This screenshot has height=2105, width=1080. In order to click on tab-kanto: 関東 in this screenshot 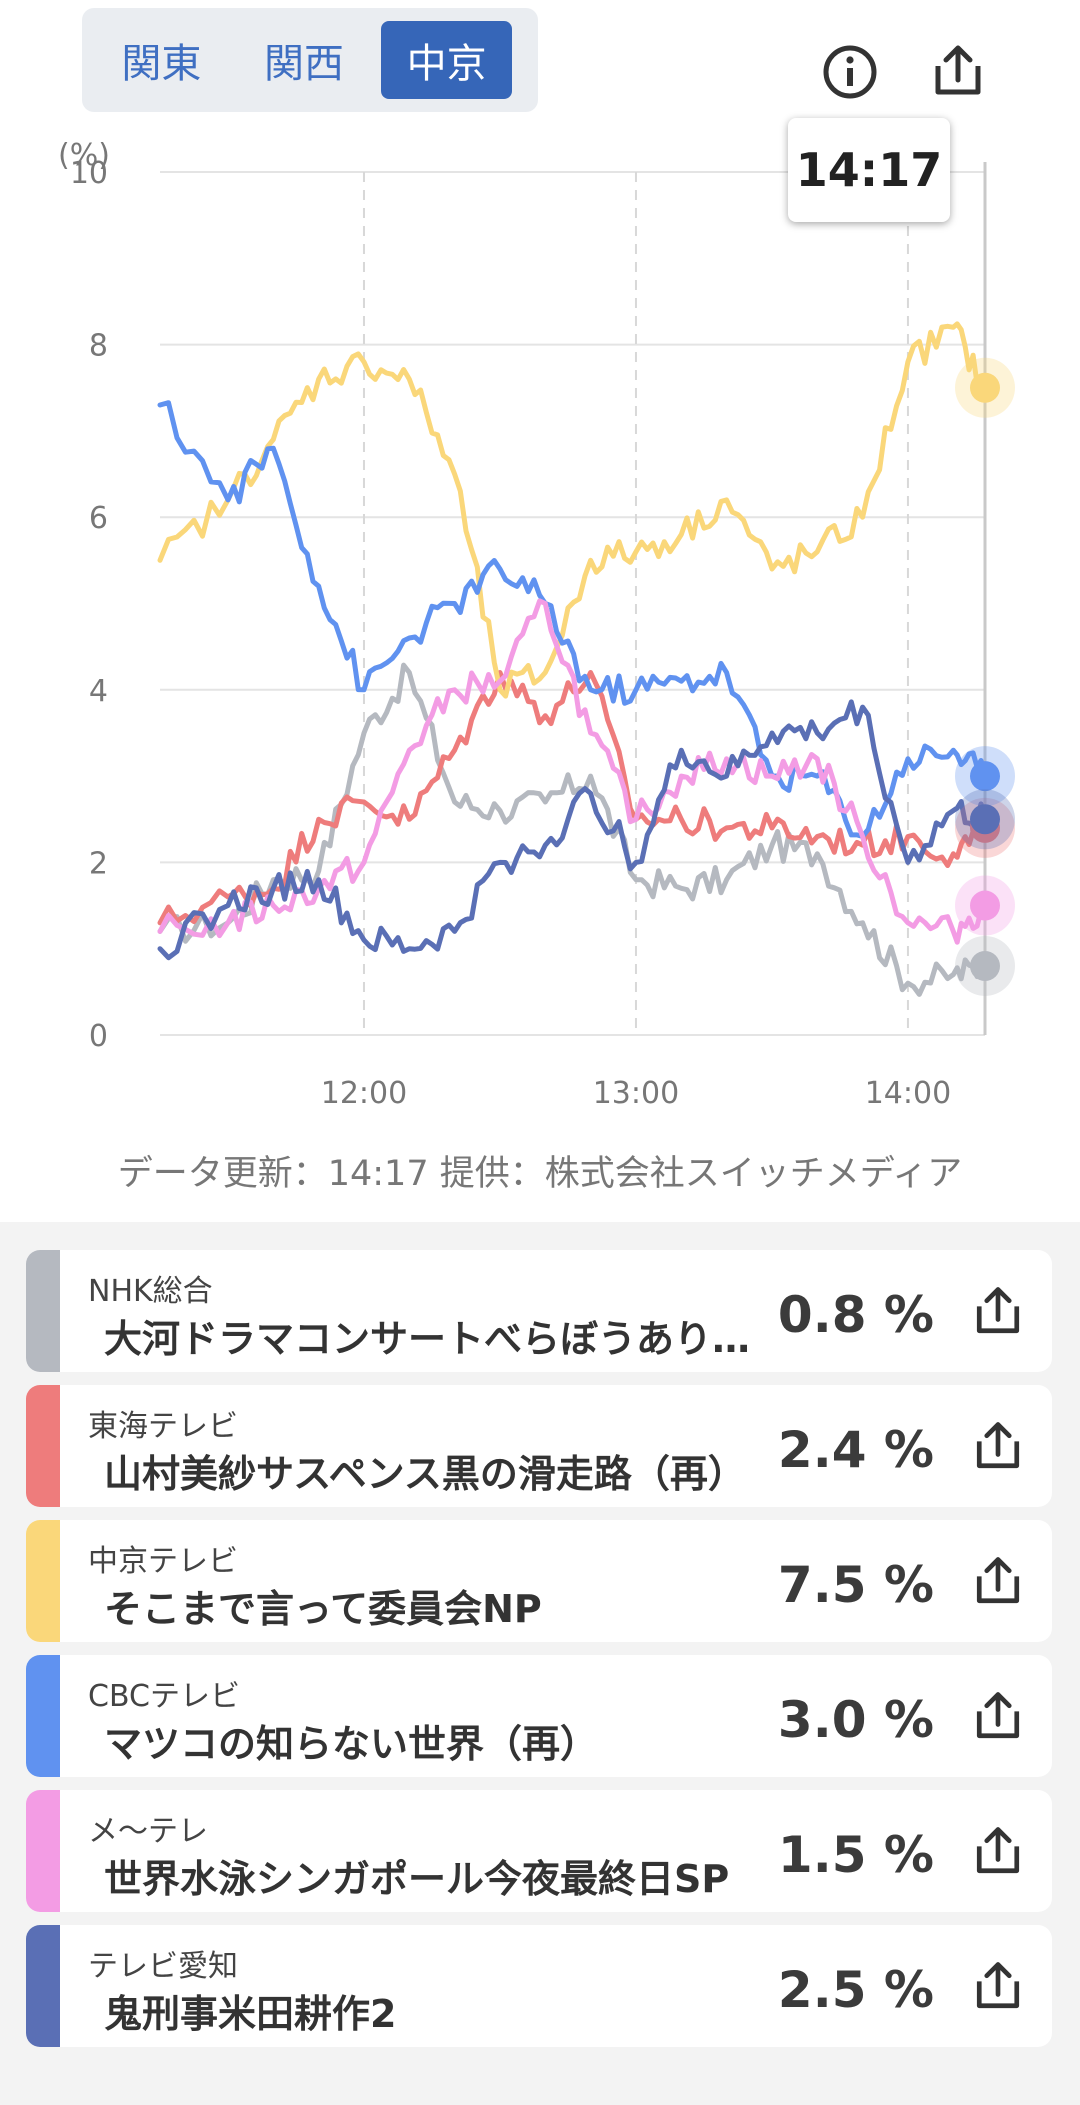, I will do `click(161, 64)`.